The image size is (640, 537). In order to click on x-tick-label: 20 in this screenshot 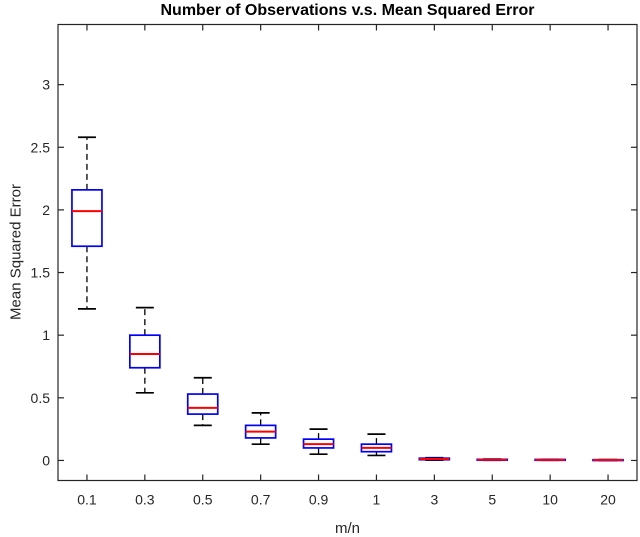, I will do `click(608, 500)`.